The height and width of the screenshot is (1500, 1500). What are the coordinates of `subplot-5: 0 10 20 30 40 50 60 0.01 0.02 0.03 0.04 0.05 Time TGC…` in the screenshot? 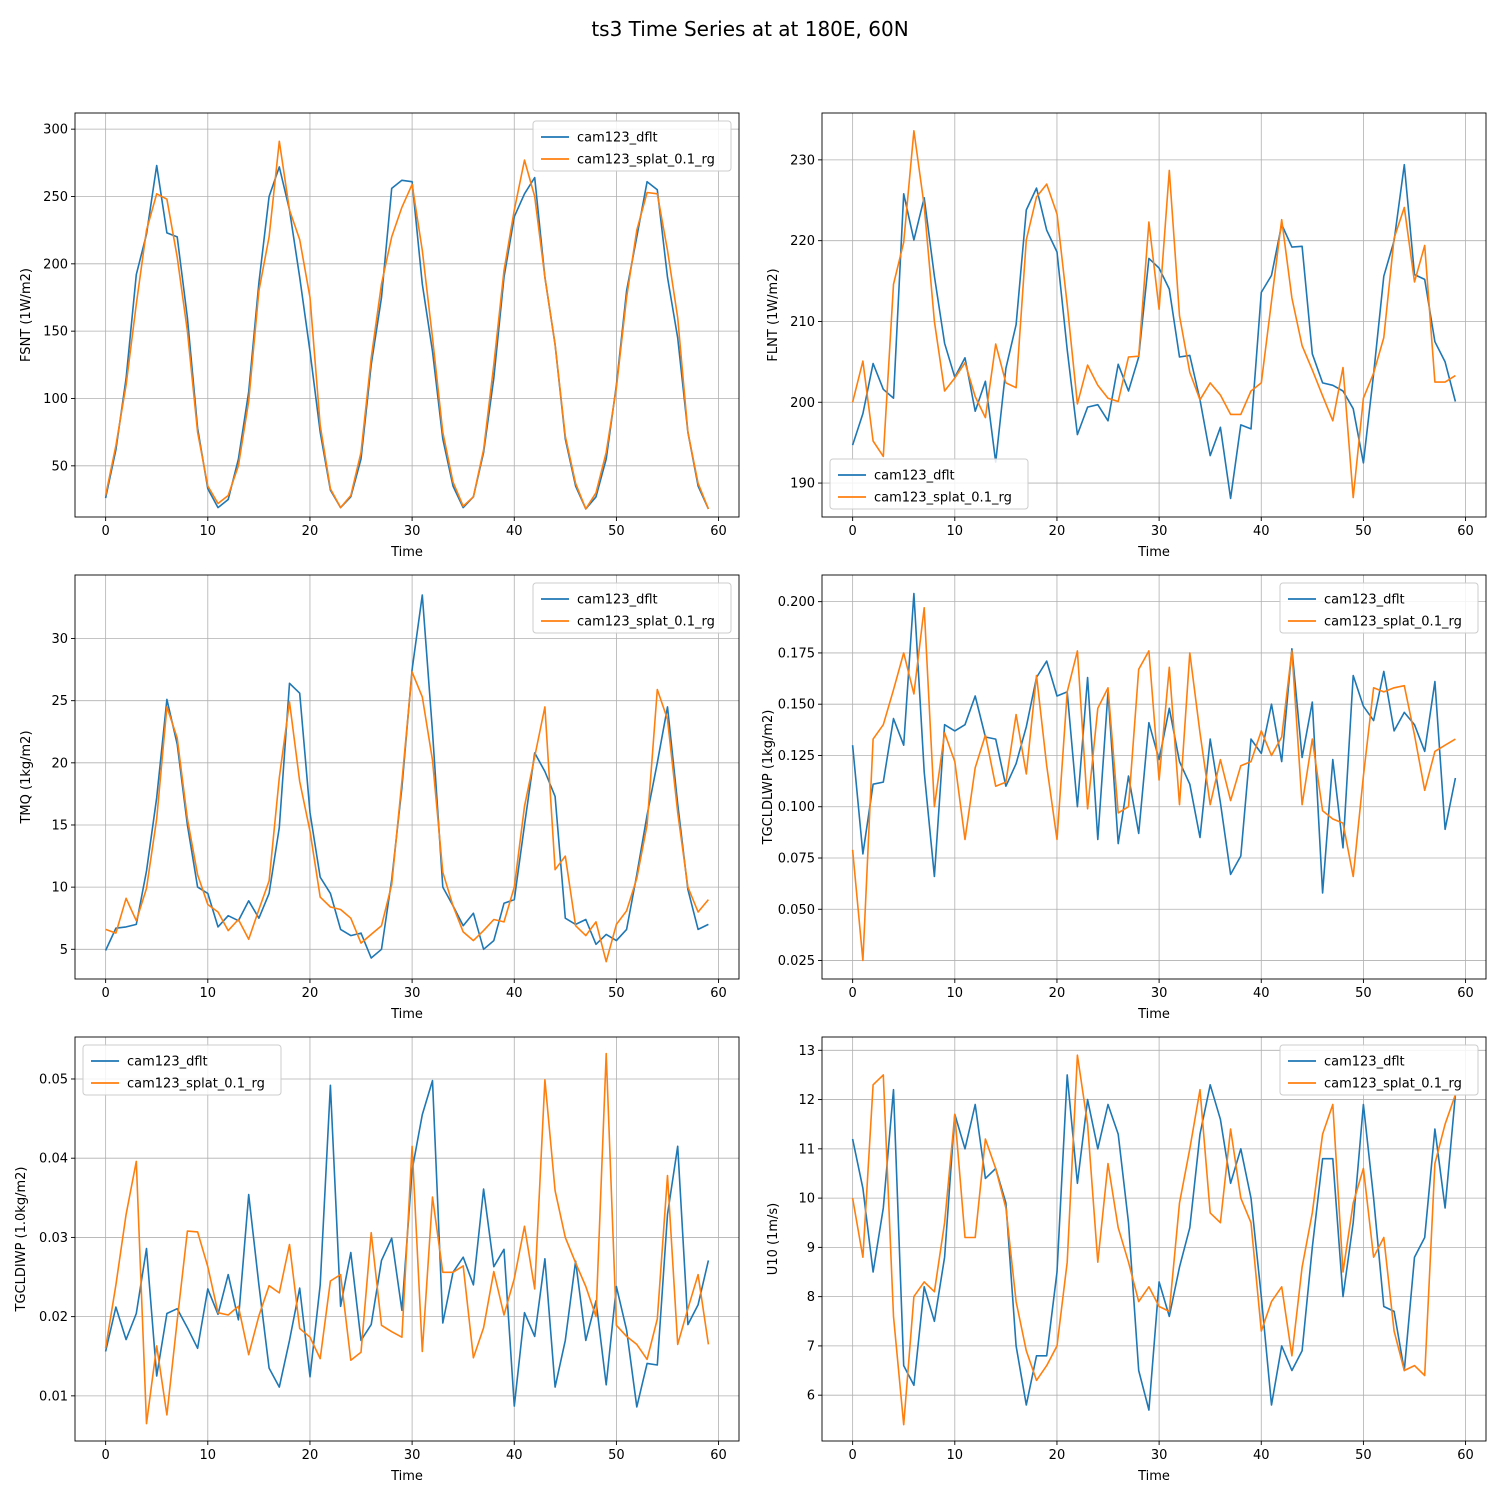 It's located at (377, 1260).